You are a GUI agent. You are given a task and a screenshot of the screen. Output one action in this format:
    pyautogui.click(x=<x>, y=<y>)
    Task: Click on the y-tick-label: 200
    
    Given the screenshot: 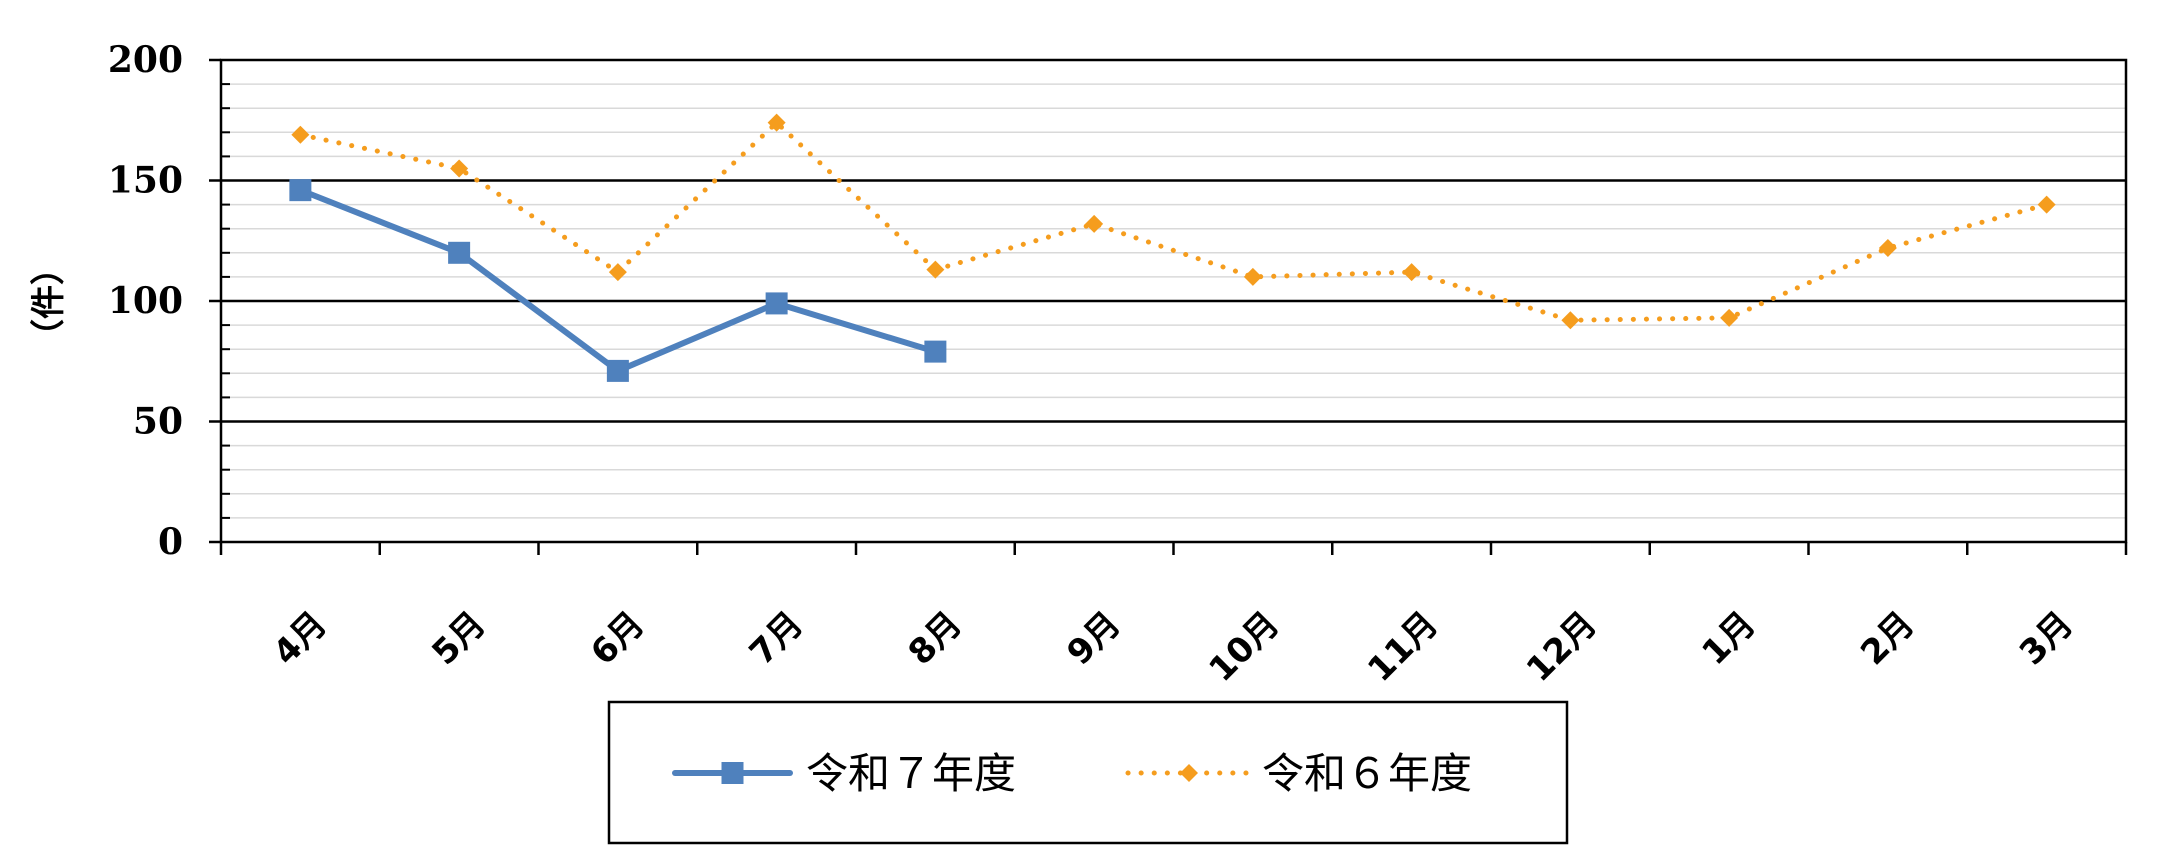 What is the action you would take?
    pyautogui.click(x=145, y=60)
    